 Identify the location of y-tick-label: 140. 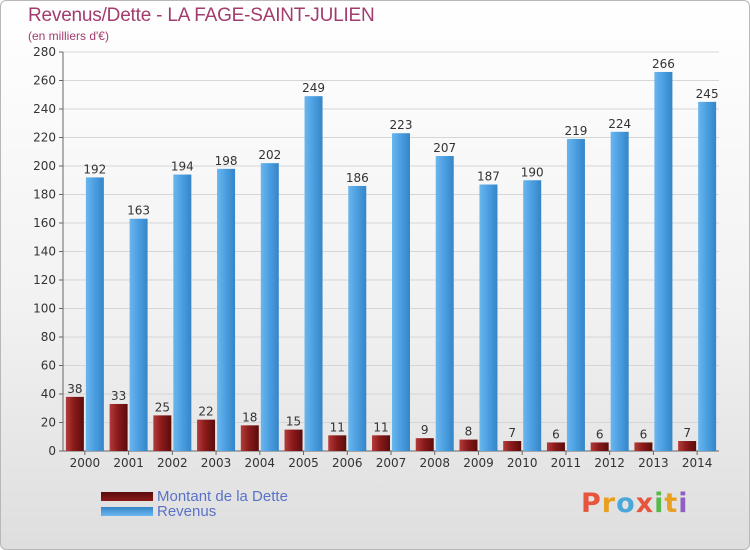
(44, 252).